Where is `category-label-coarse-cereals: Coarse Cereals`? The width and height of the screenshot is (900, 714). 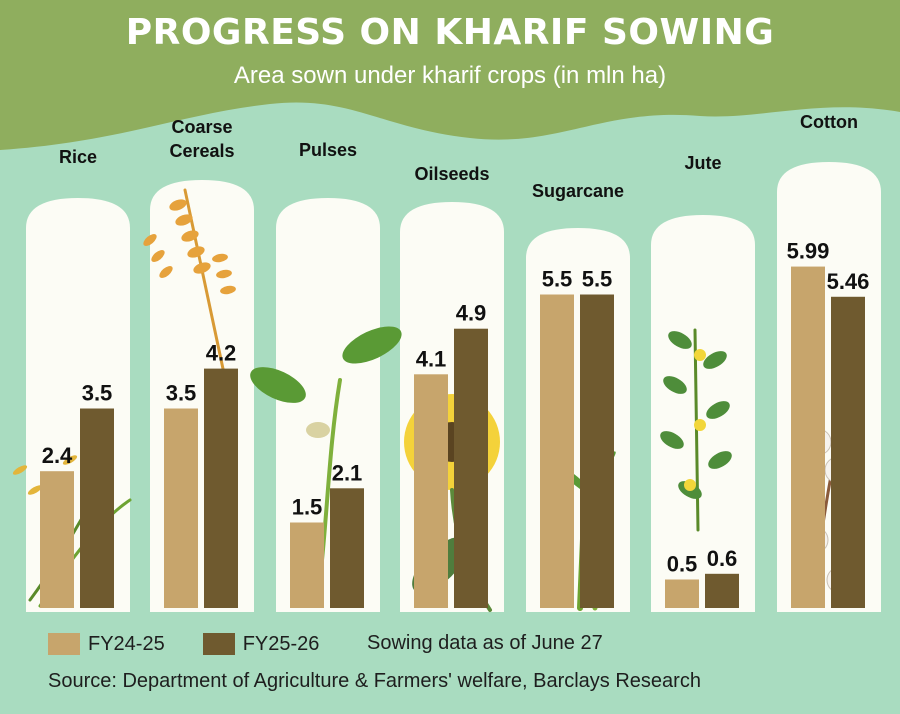 category-label-coarse-cereals: Coarse Cereals is located at coordinates (201, 139).